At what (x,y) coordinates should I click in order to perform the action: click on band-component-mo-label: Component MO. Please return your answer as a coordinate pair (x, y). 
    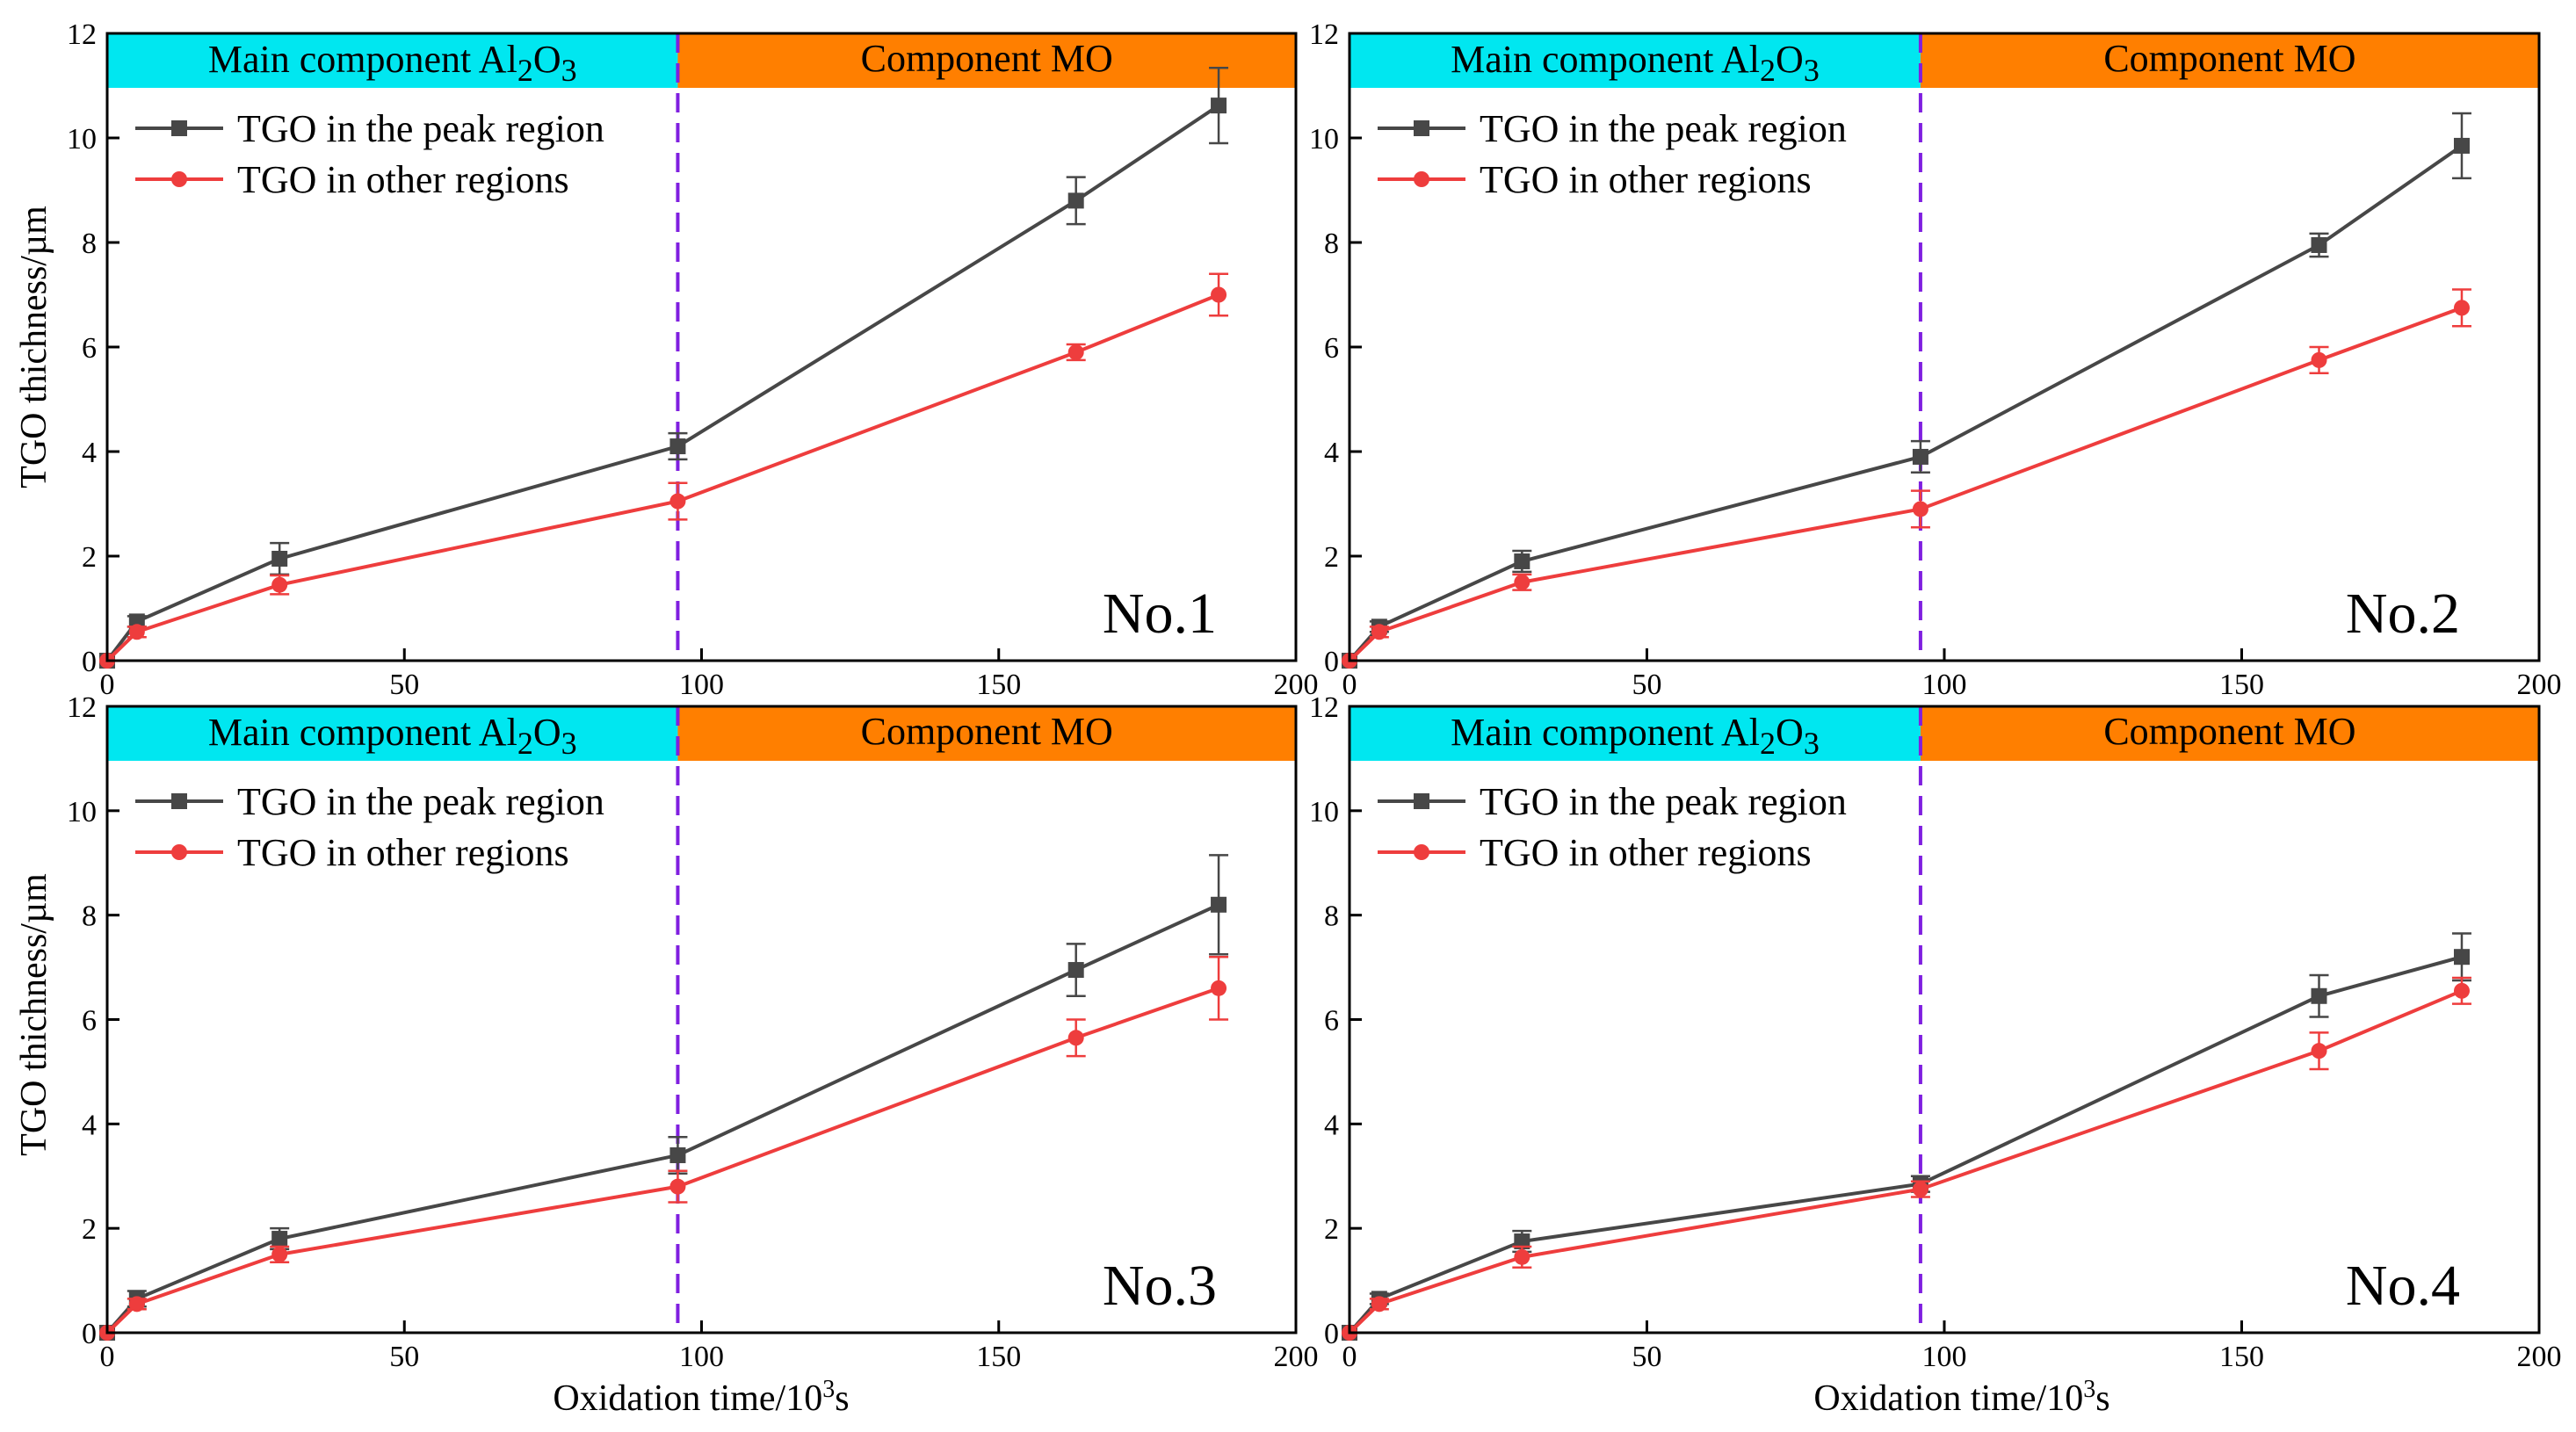
    Looking at the image, I should click on (2229, 58).